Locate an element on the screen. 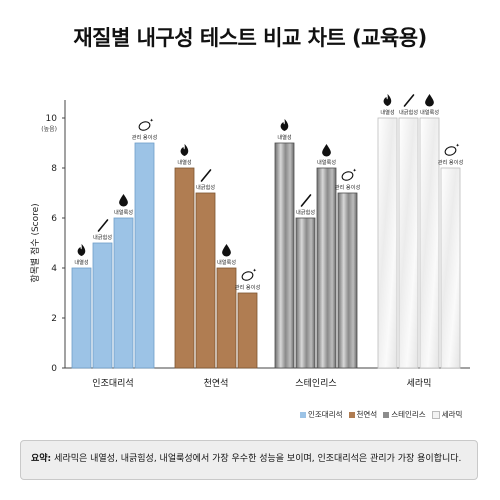 This screenshot has height=500, width=500. y-tick-label: 8 is located at coordinates (54, 169).